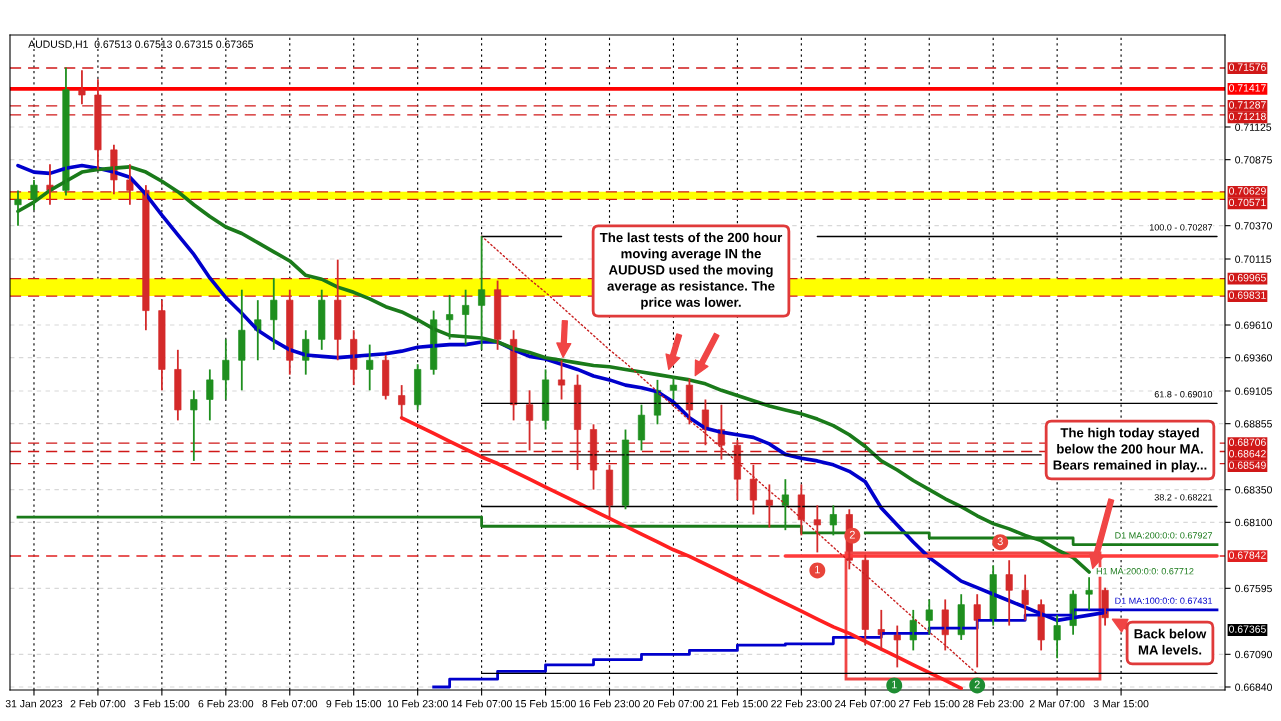  I want to click on y-tick-label: 0.67595, so click(1253, 588).